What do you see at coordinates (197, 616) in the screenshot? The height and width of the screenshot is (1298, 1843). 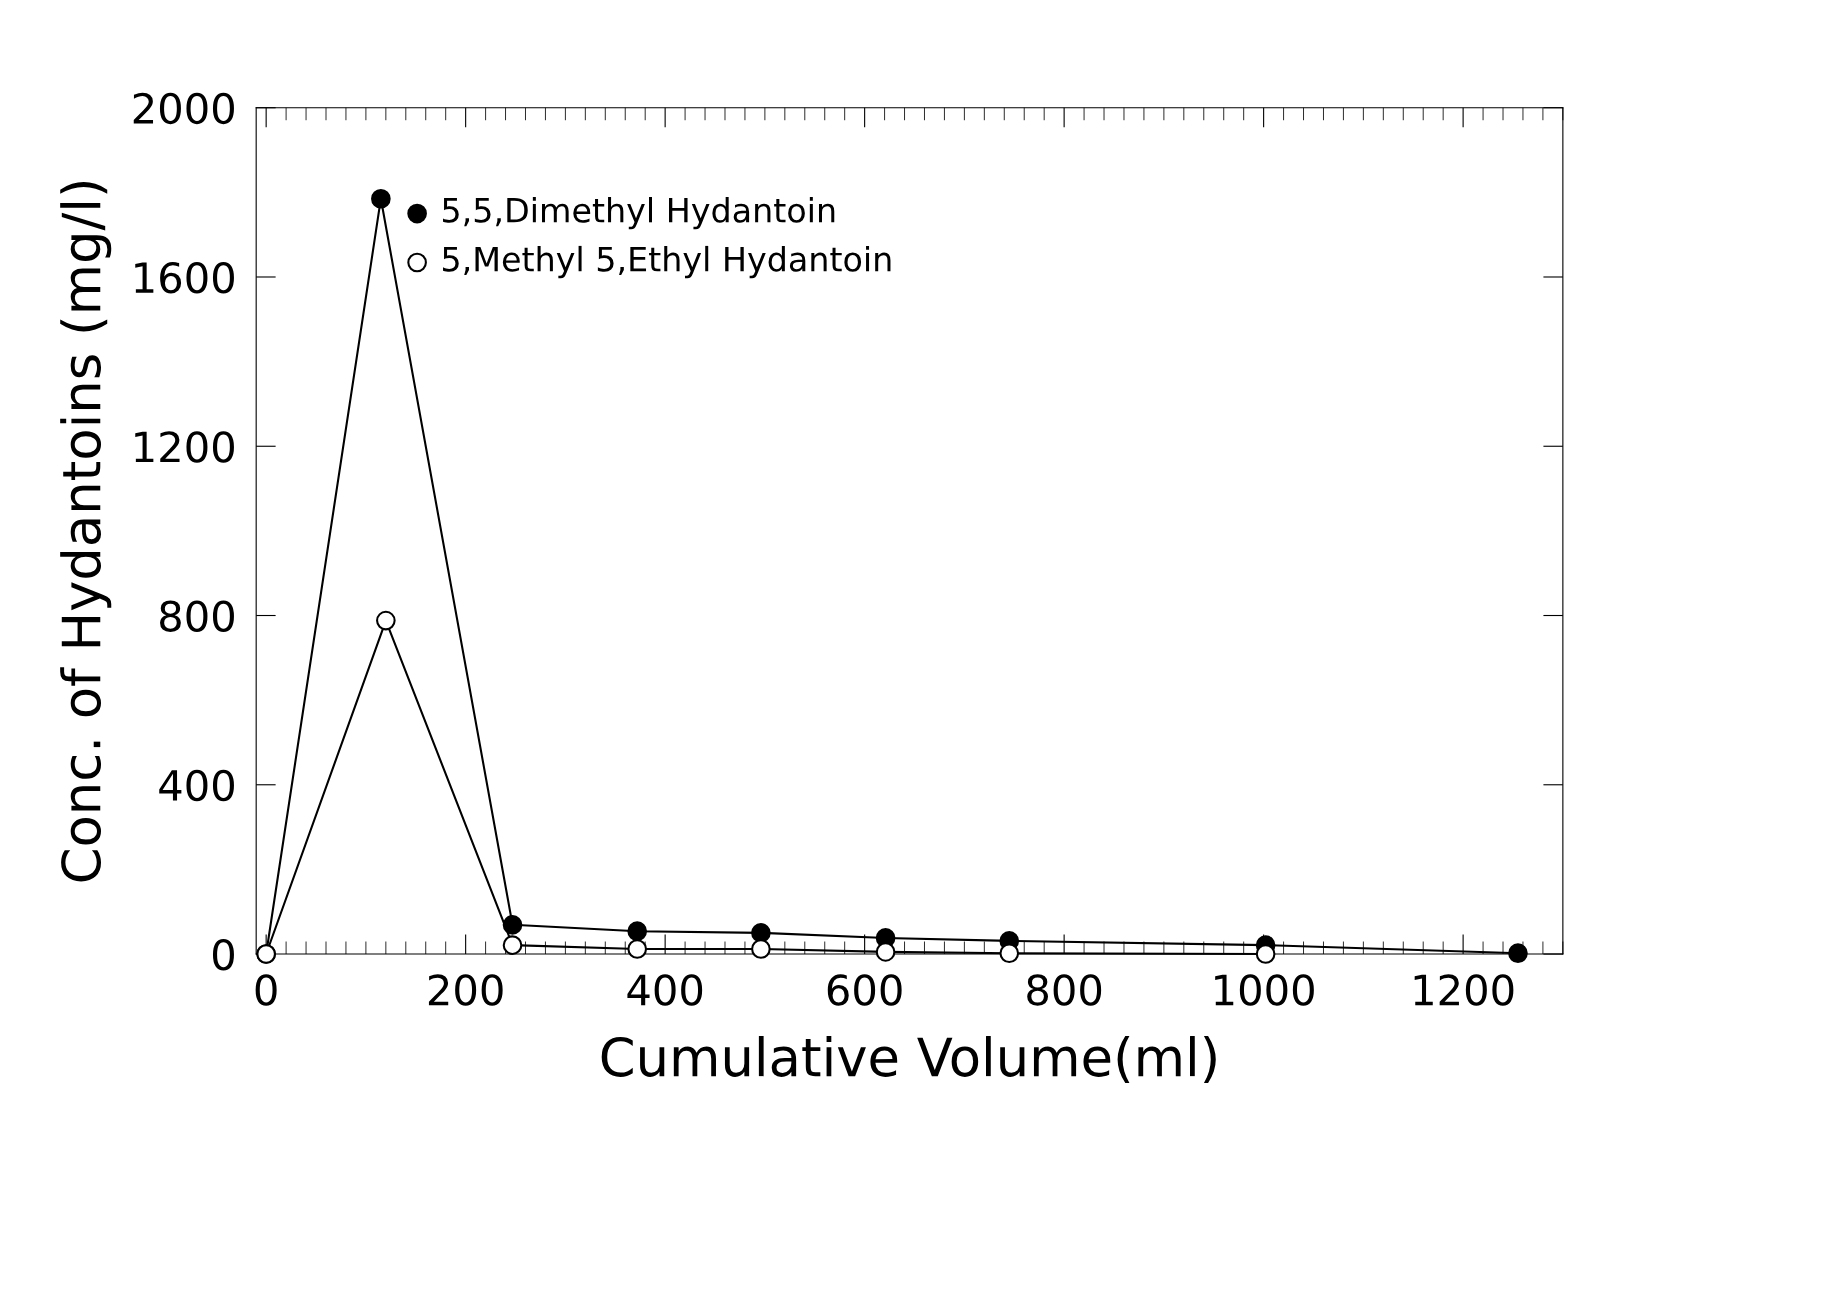 I see `y-tick-label: 800` at bounding box center [197, 616].